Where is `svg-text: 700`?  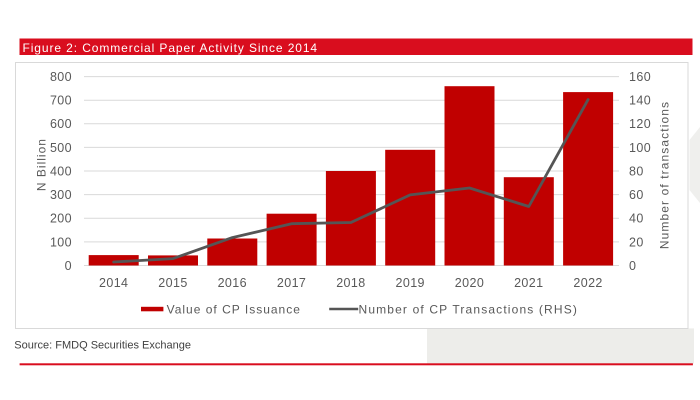
svg-text: 700 is located at coordinates (61, 101).